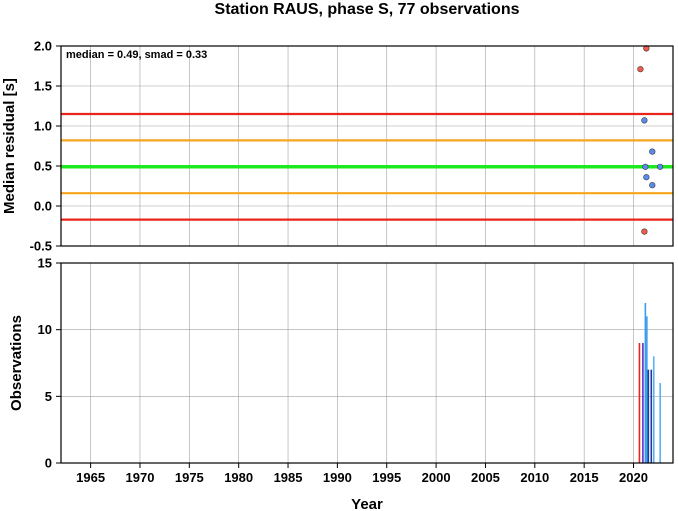 Image resolution: width=678 pixels, height=511 pixels. I want to click on x-tick-label: 2015, so click(584, 477).